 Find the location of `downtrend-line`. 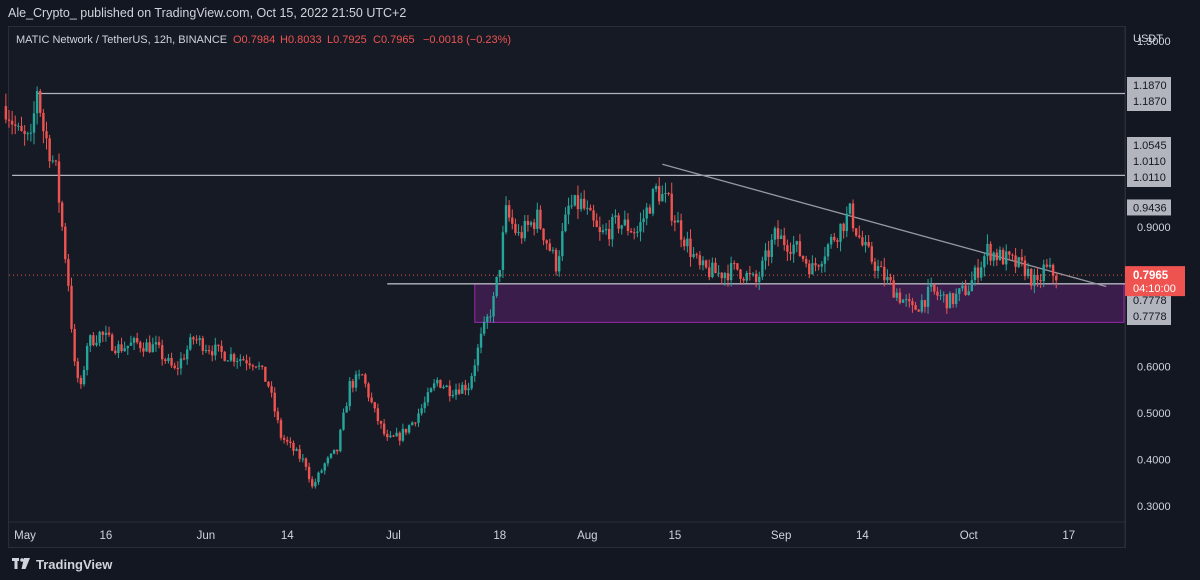

downtrend-line is located at coordinates (884, 225).